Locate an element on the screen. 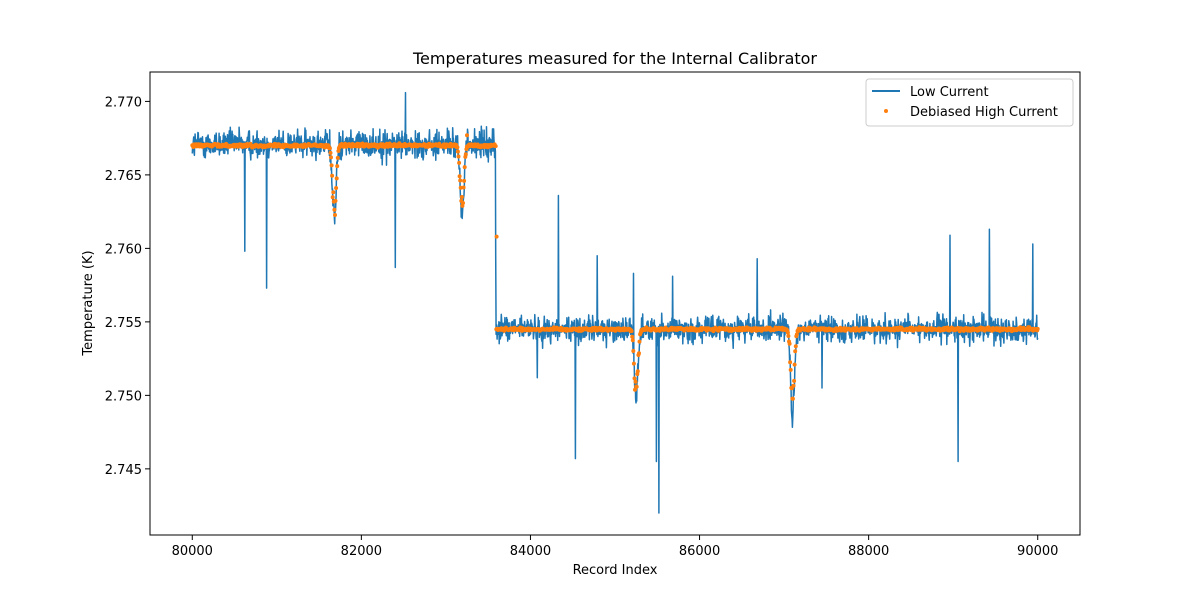 This screenshot has width=1200, height=600. x-tick-label: 90000 is located at coordinates (1037, 551).